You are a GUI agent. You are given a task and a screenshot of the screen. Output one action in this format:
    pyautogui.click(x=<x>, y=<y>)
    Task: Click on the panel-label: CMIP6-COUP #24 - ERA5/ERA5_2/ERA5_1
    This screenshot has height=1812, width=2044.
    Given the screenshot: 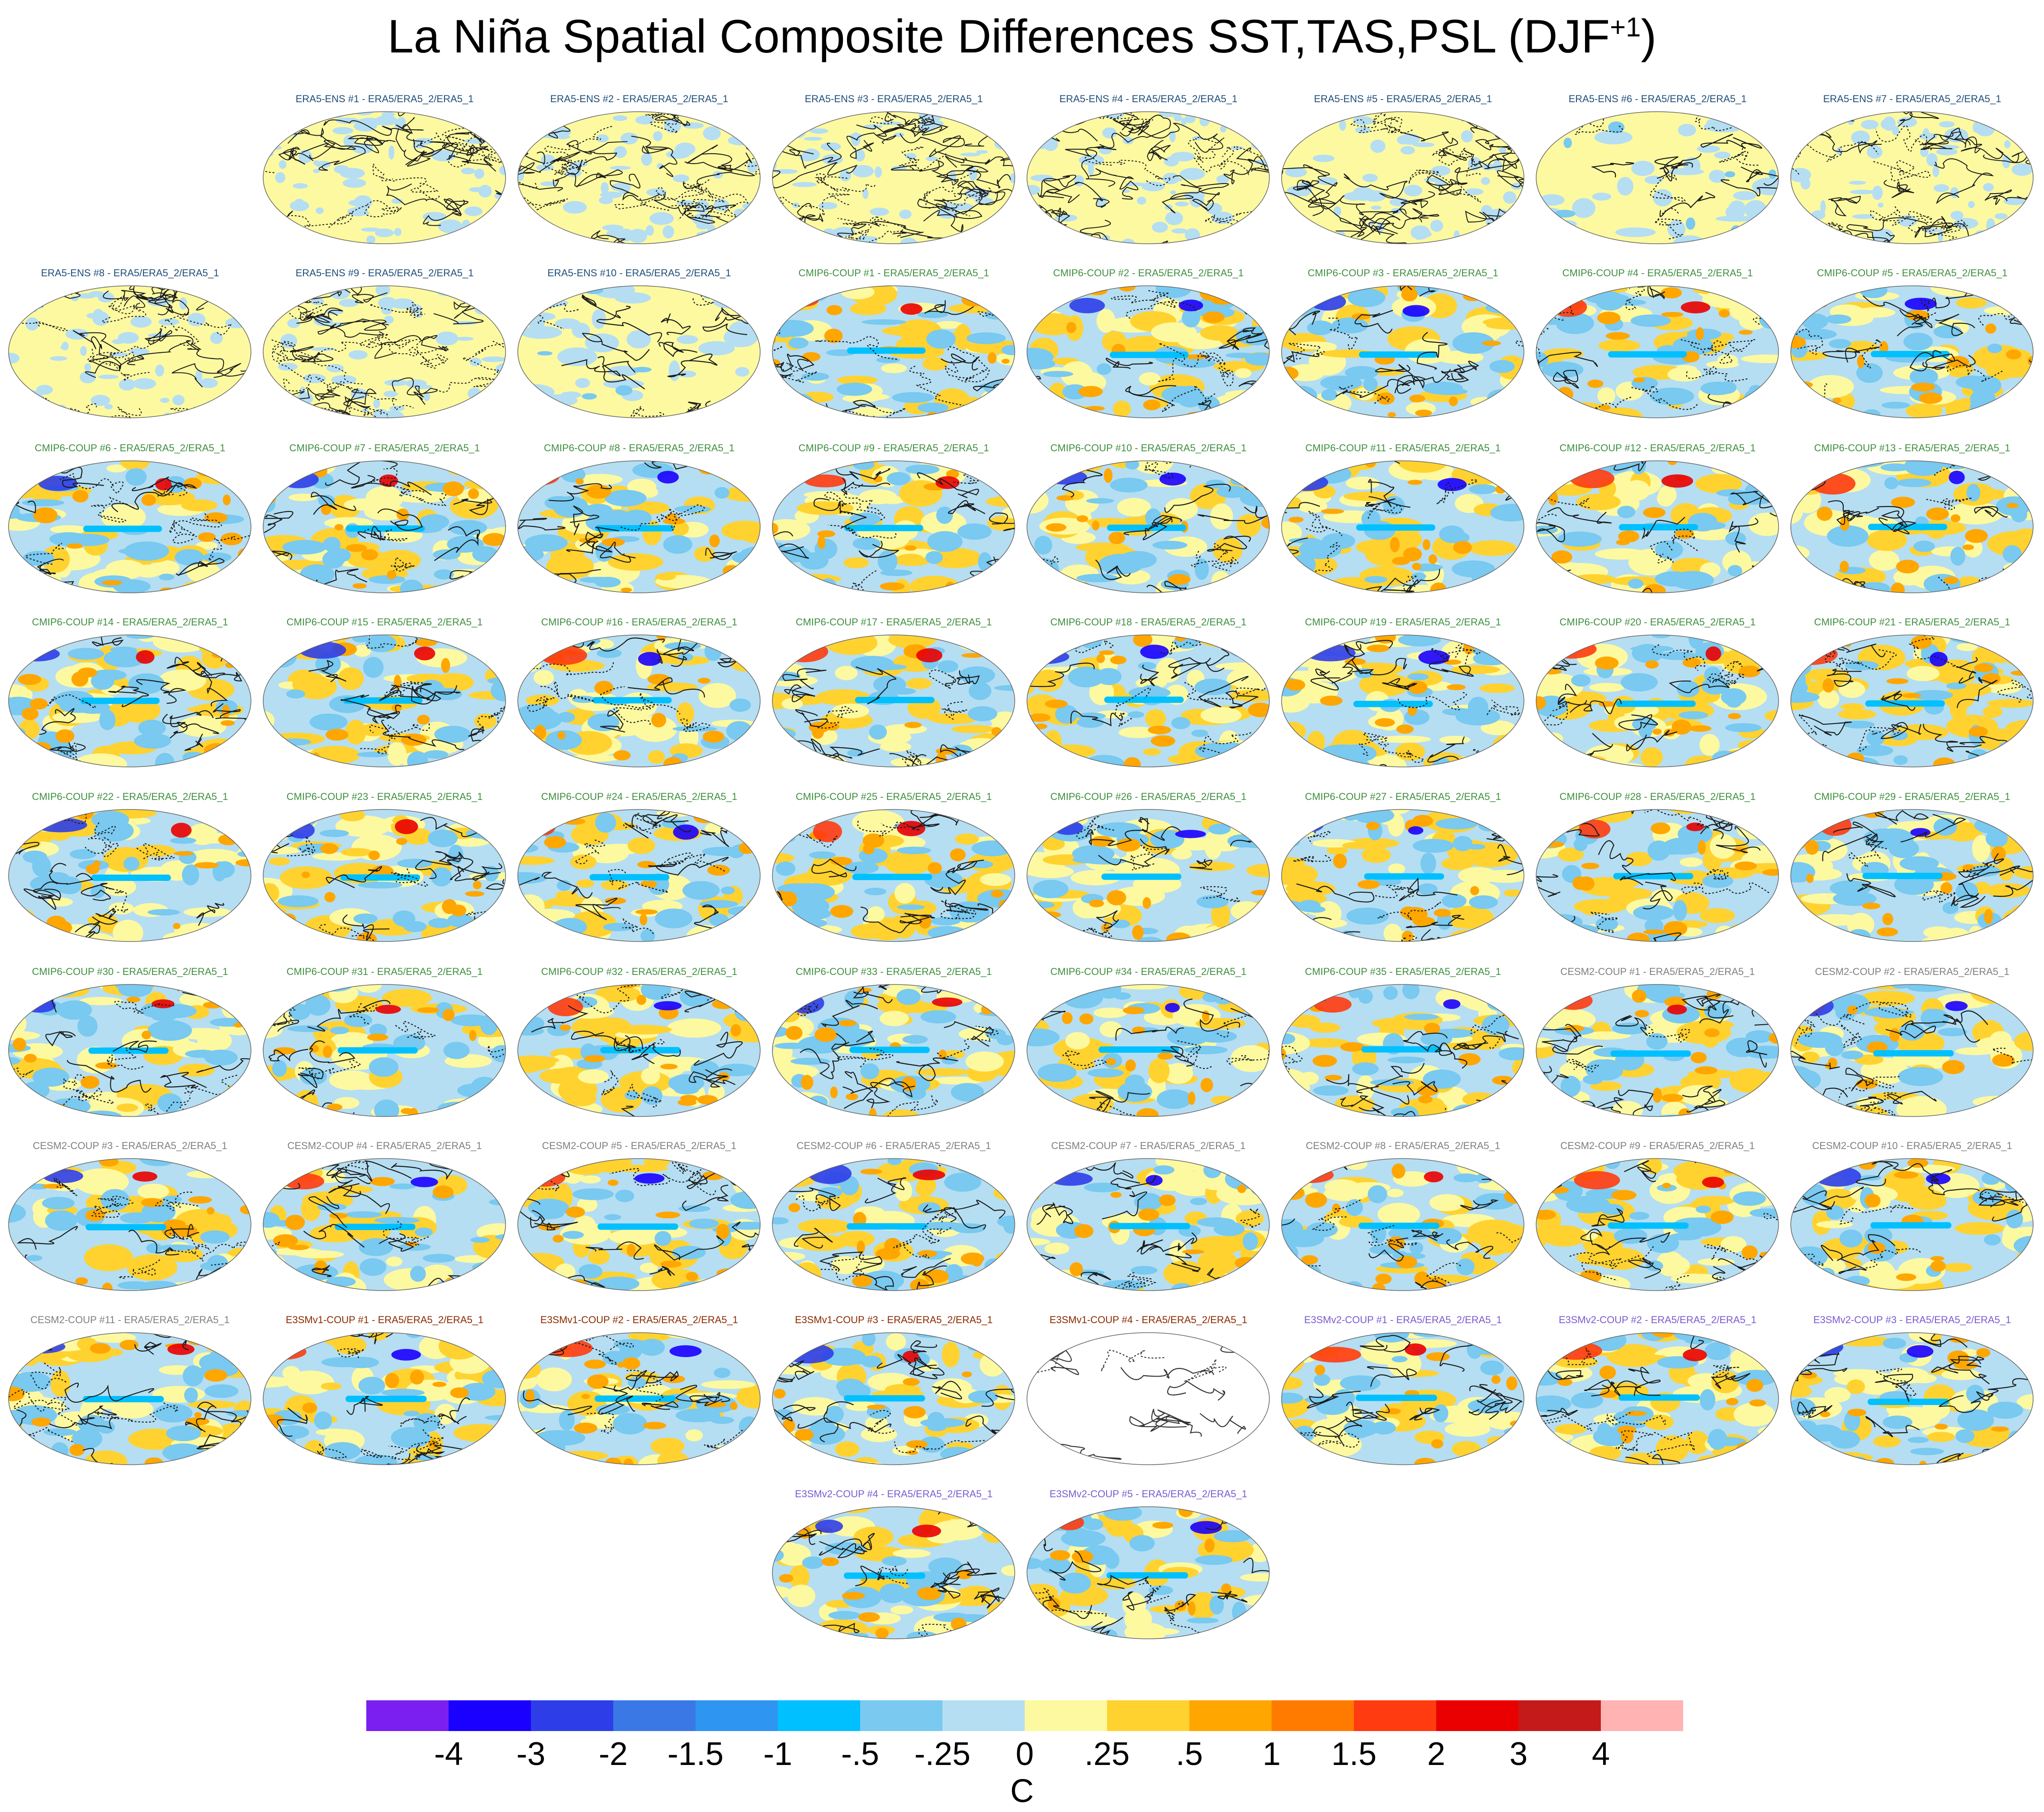 What is the action you would take?
    pyautogui.click(x=640, y=796)
    